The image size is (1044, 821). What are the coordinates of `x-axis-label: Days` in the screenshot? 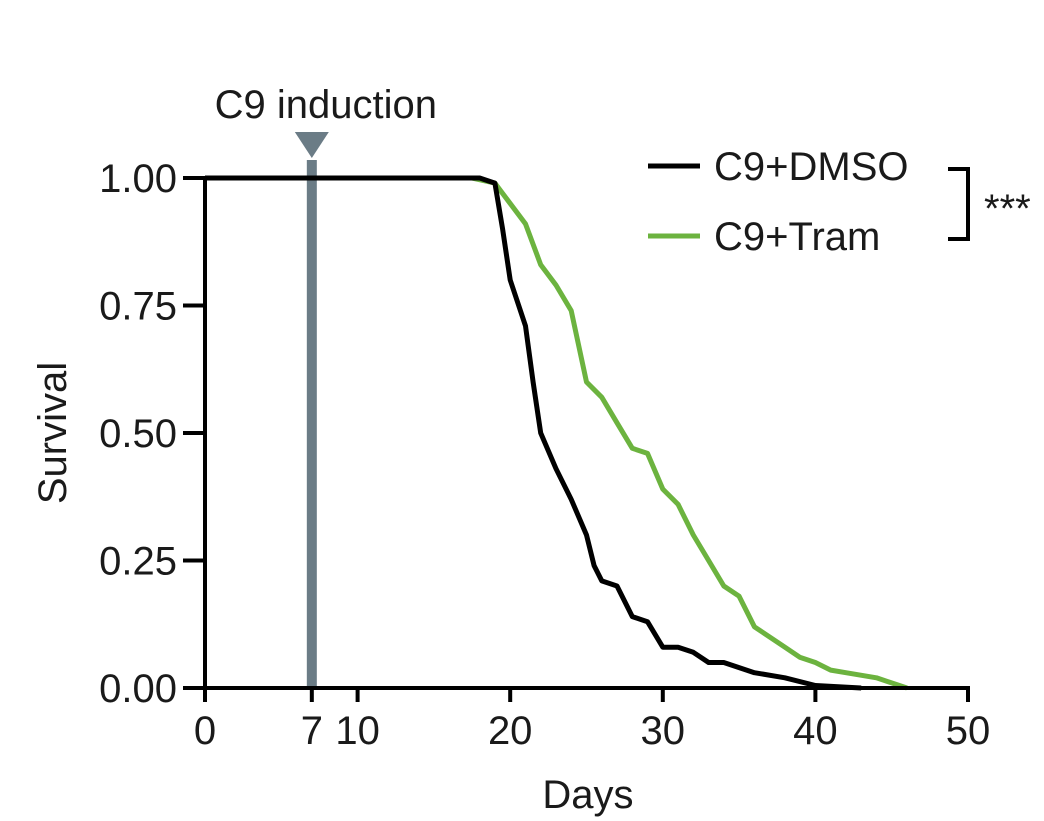 It's located at (587, 795).